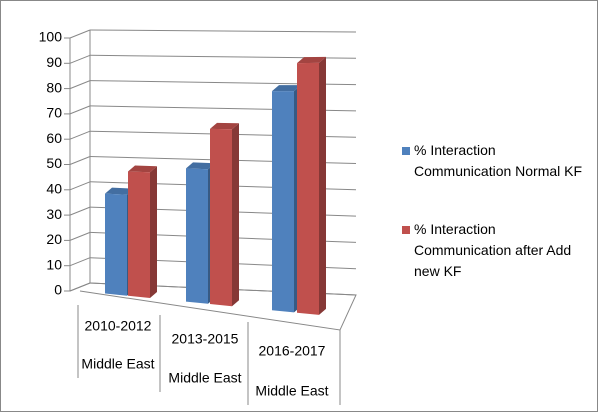  What do you see at coordinates (205, 339) in the screenshot?
I see `x-tick-label: 2013-2015` at bounding box center [205, 339].